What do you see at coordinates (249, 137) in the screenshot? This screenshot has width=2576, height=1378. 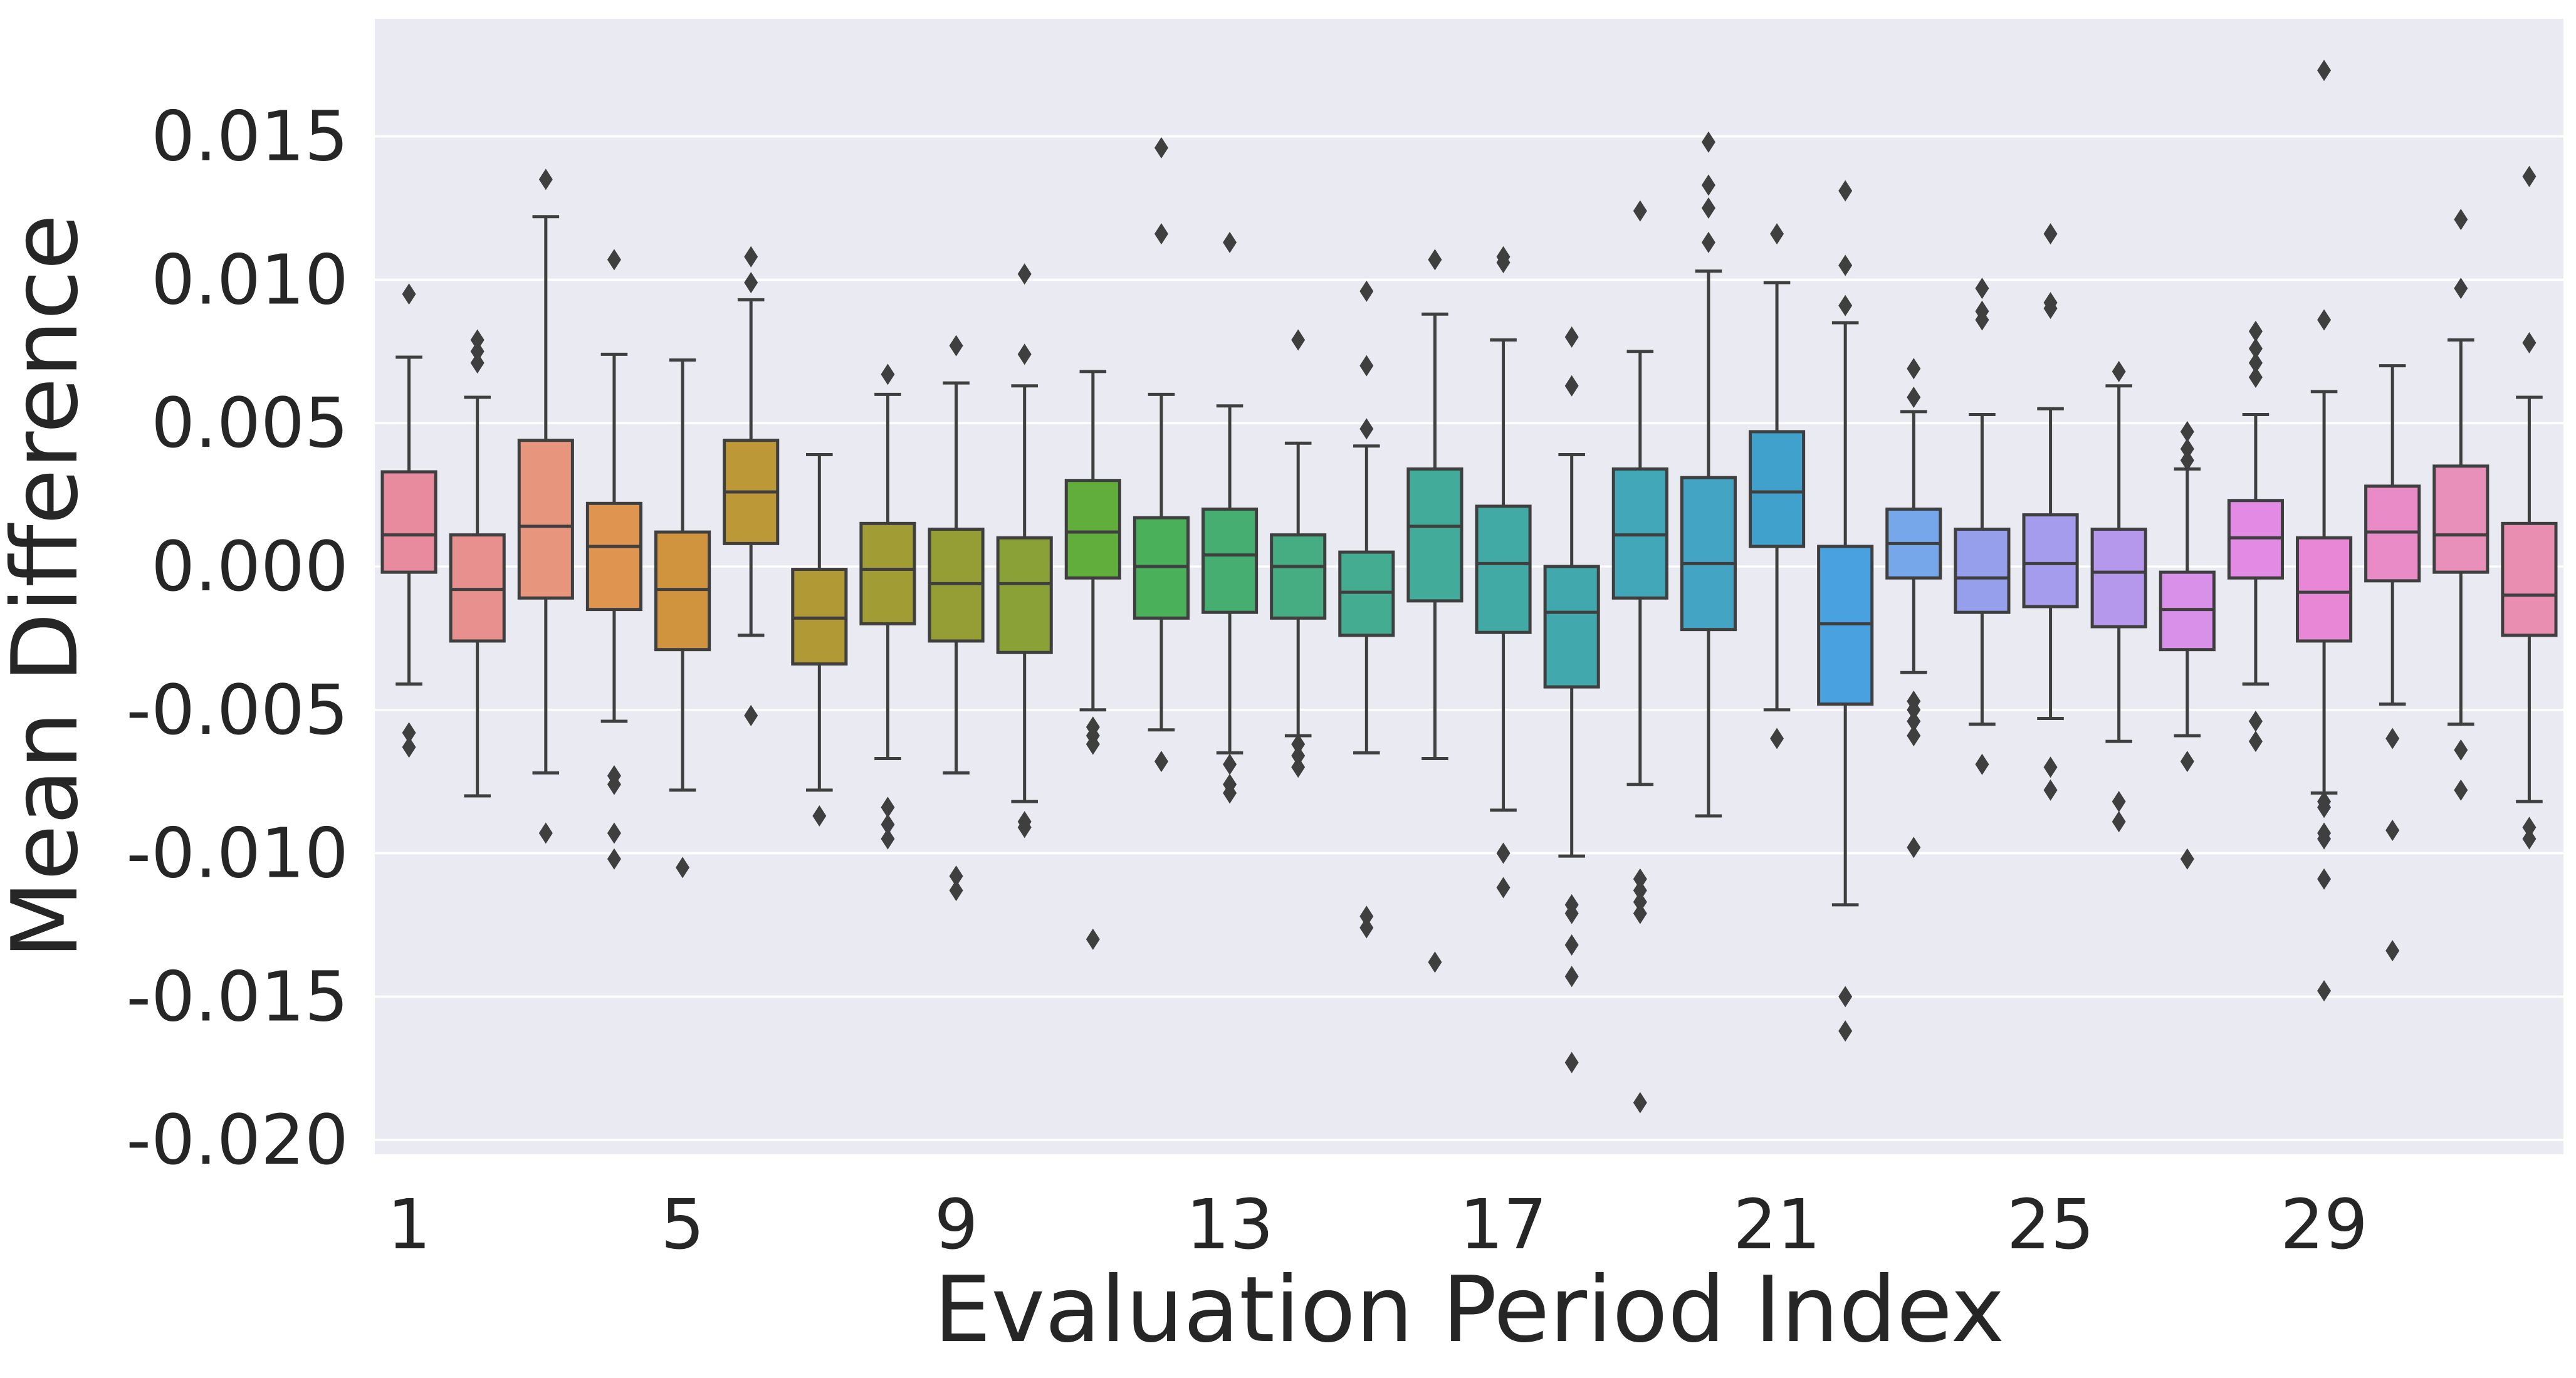 I see `y-tick-label: 0.015` at bounding box center [249, 137].